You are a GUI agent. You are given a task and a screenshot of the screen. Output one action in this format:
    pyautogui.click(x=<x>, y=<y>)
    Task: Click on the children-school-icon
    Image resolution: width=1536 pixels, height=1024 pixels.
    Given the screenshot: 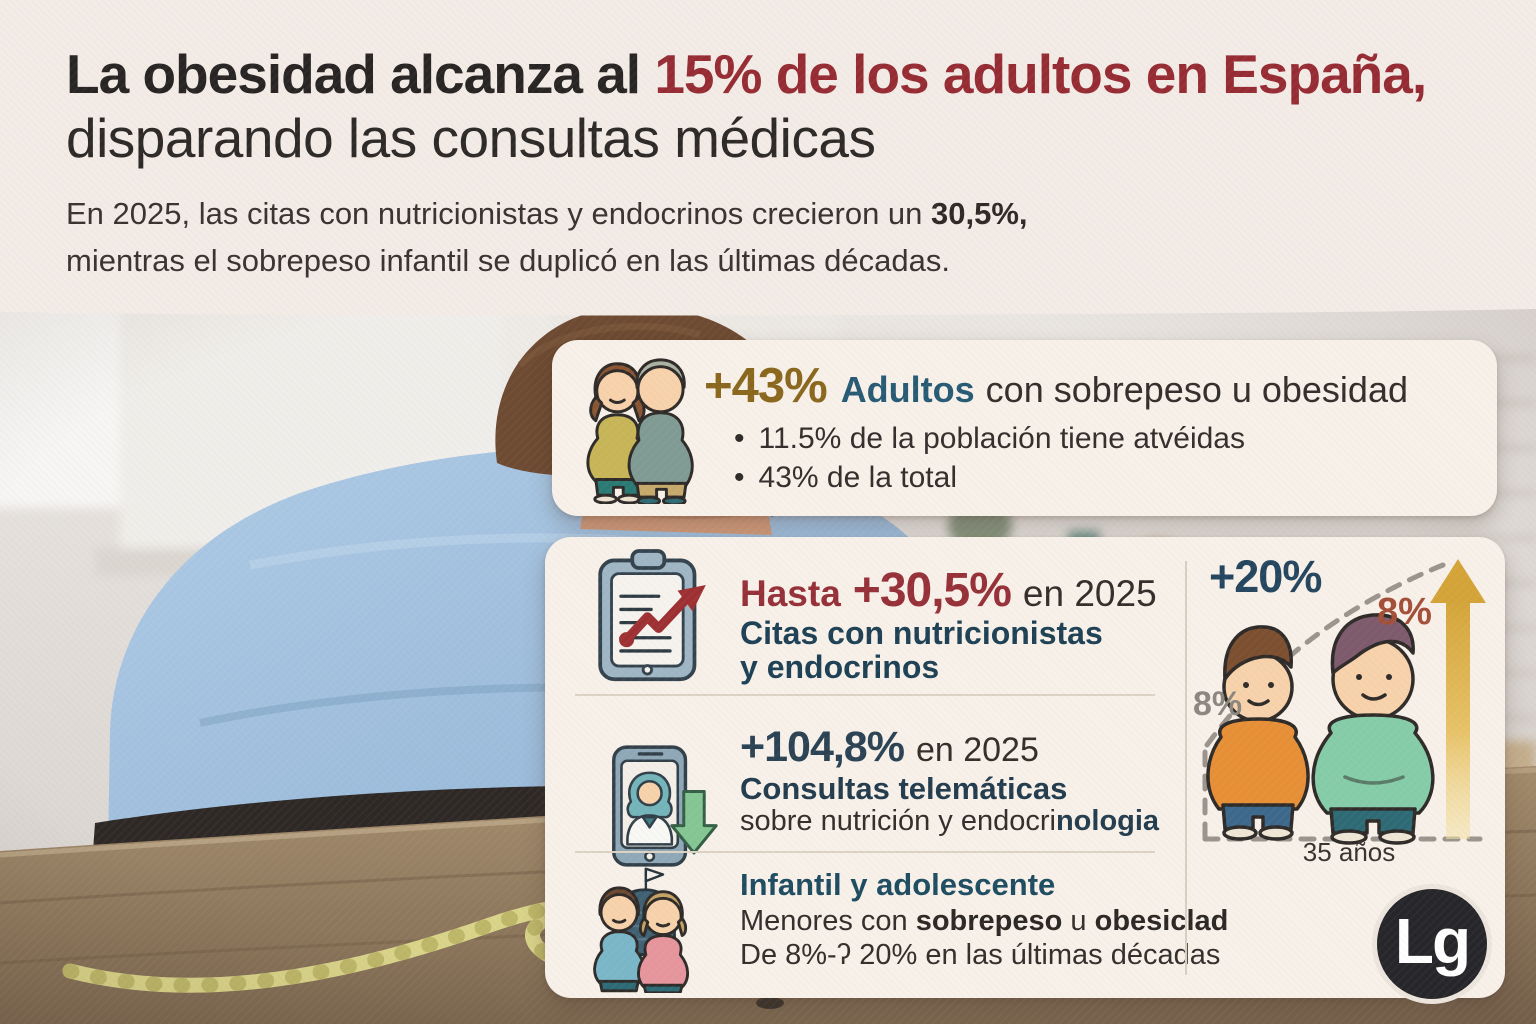 What is the action you would take?
    pyautogui.click(x=641, y=930)
    